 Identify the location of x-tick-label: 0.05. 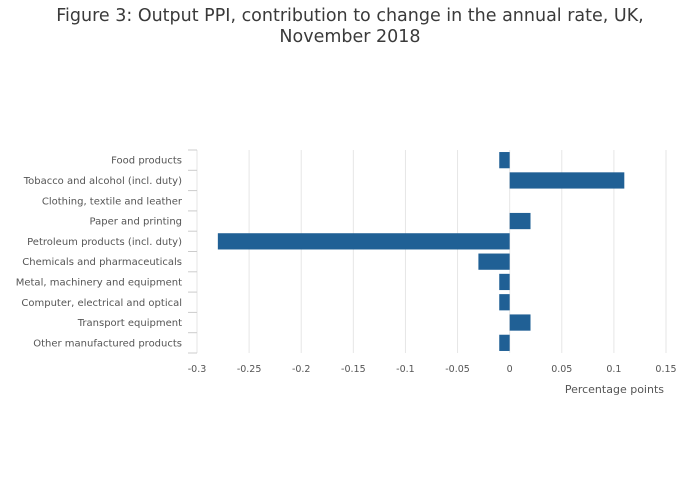
(561, 369).